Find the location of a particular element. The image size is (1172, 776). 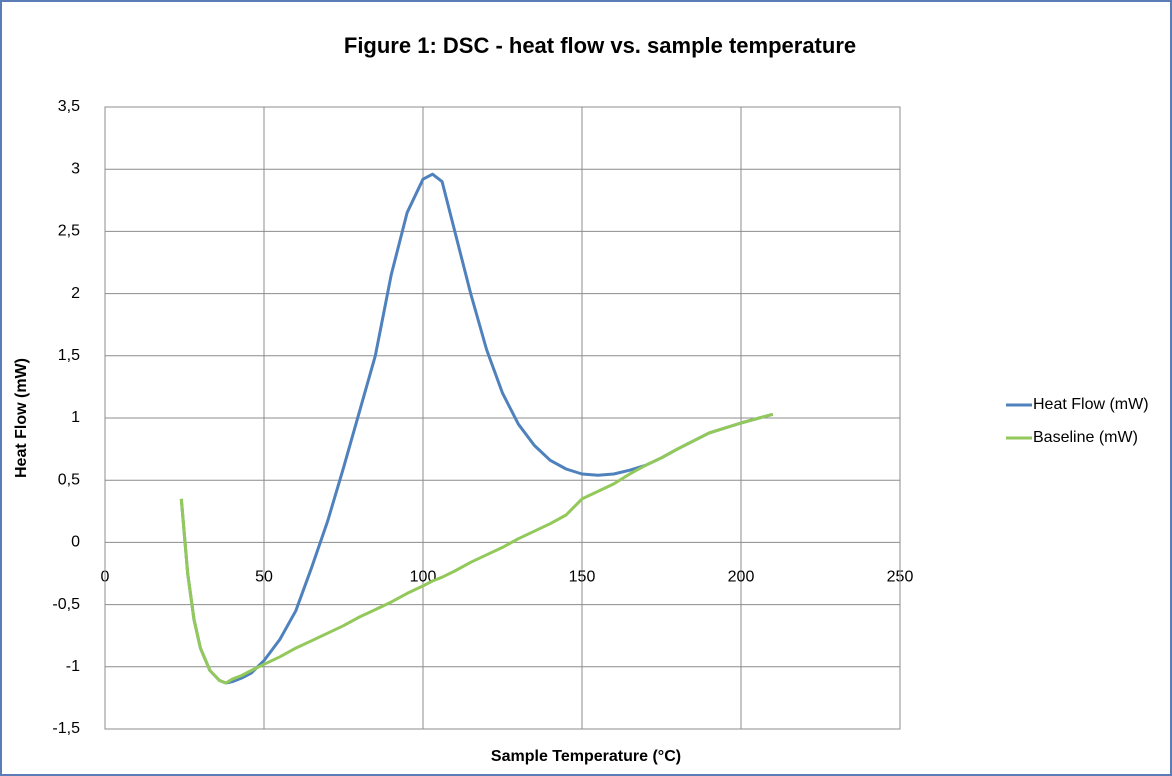

x-tick-label: 150 is located at coordinates (582, 577).